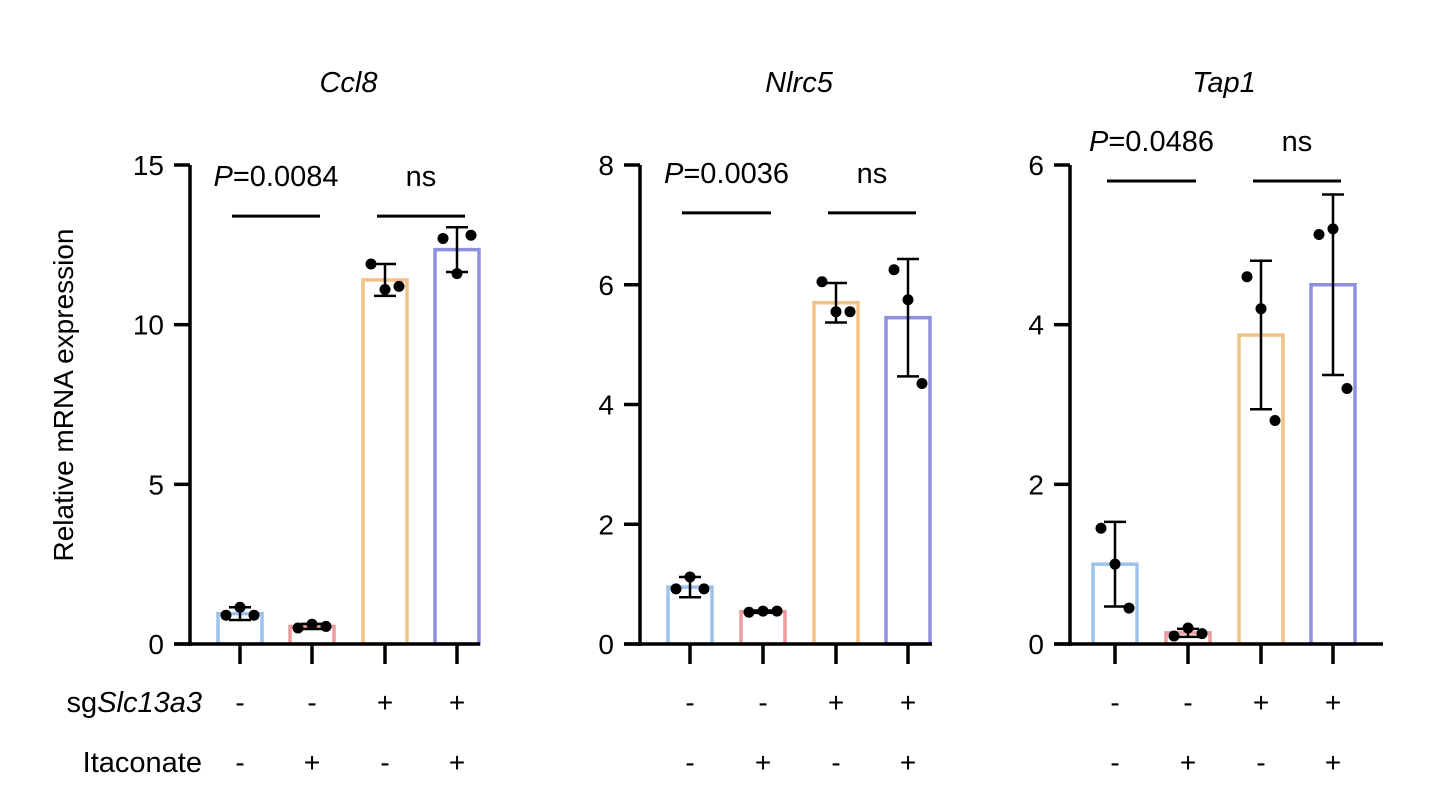 The image size is (1433, 800). Describe the element at coordinates (148, 165) in the screenshot. I see `y-tick-label: 15` at that location.